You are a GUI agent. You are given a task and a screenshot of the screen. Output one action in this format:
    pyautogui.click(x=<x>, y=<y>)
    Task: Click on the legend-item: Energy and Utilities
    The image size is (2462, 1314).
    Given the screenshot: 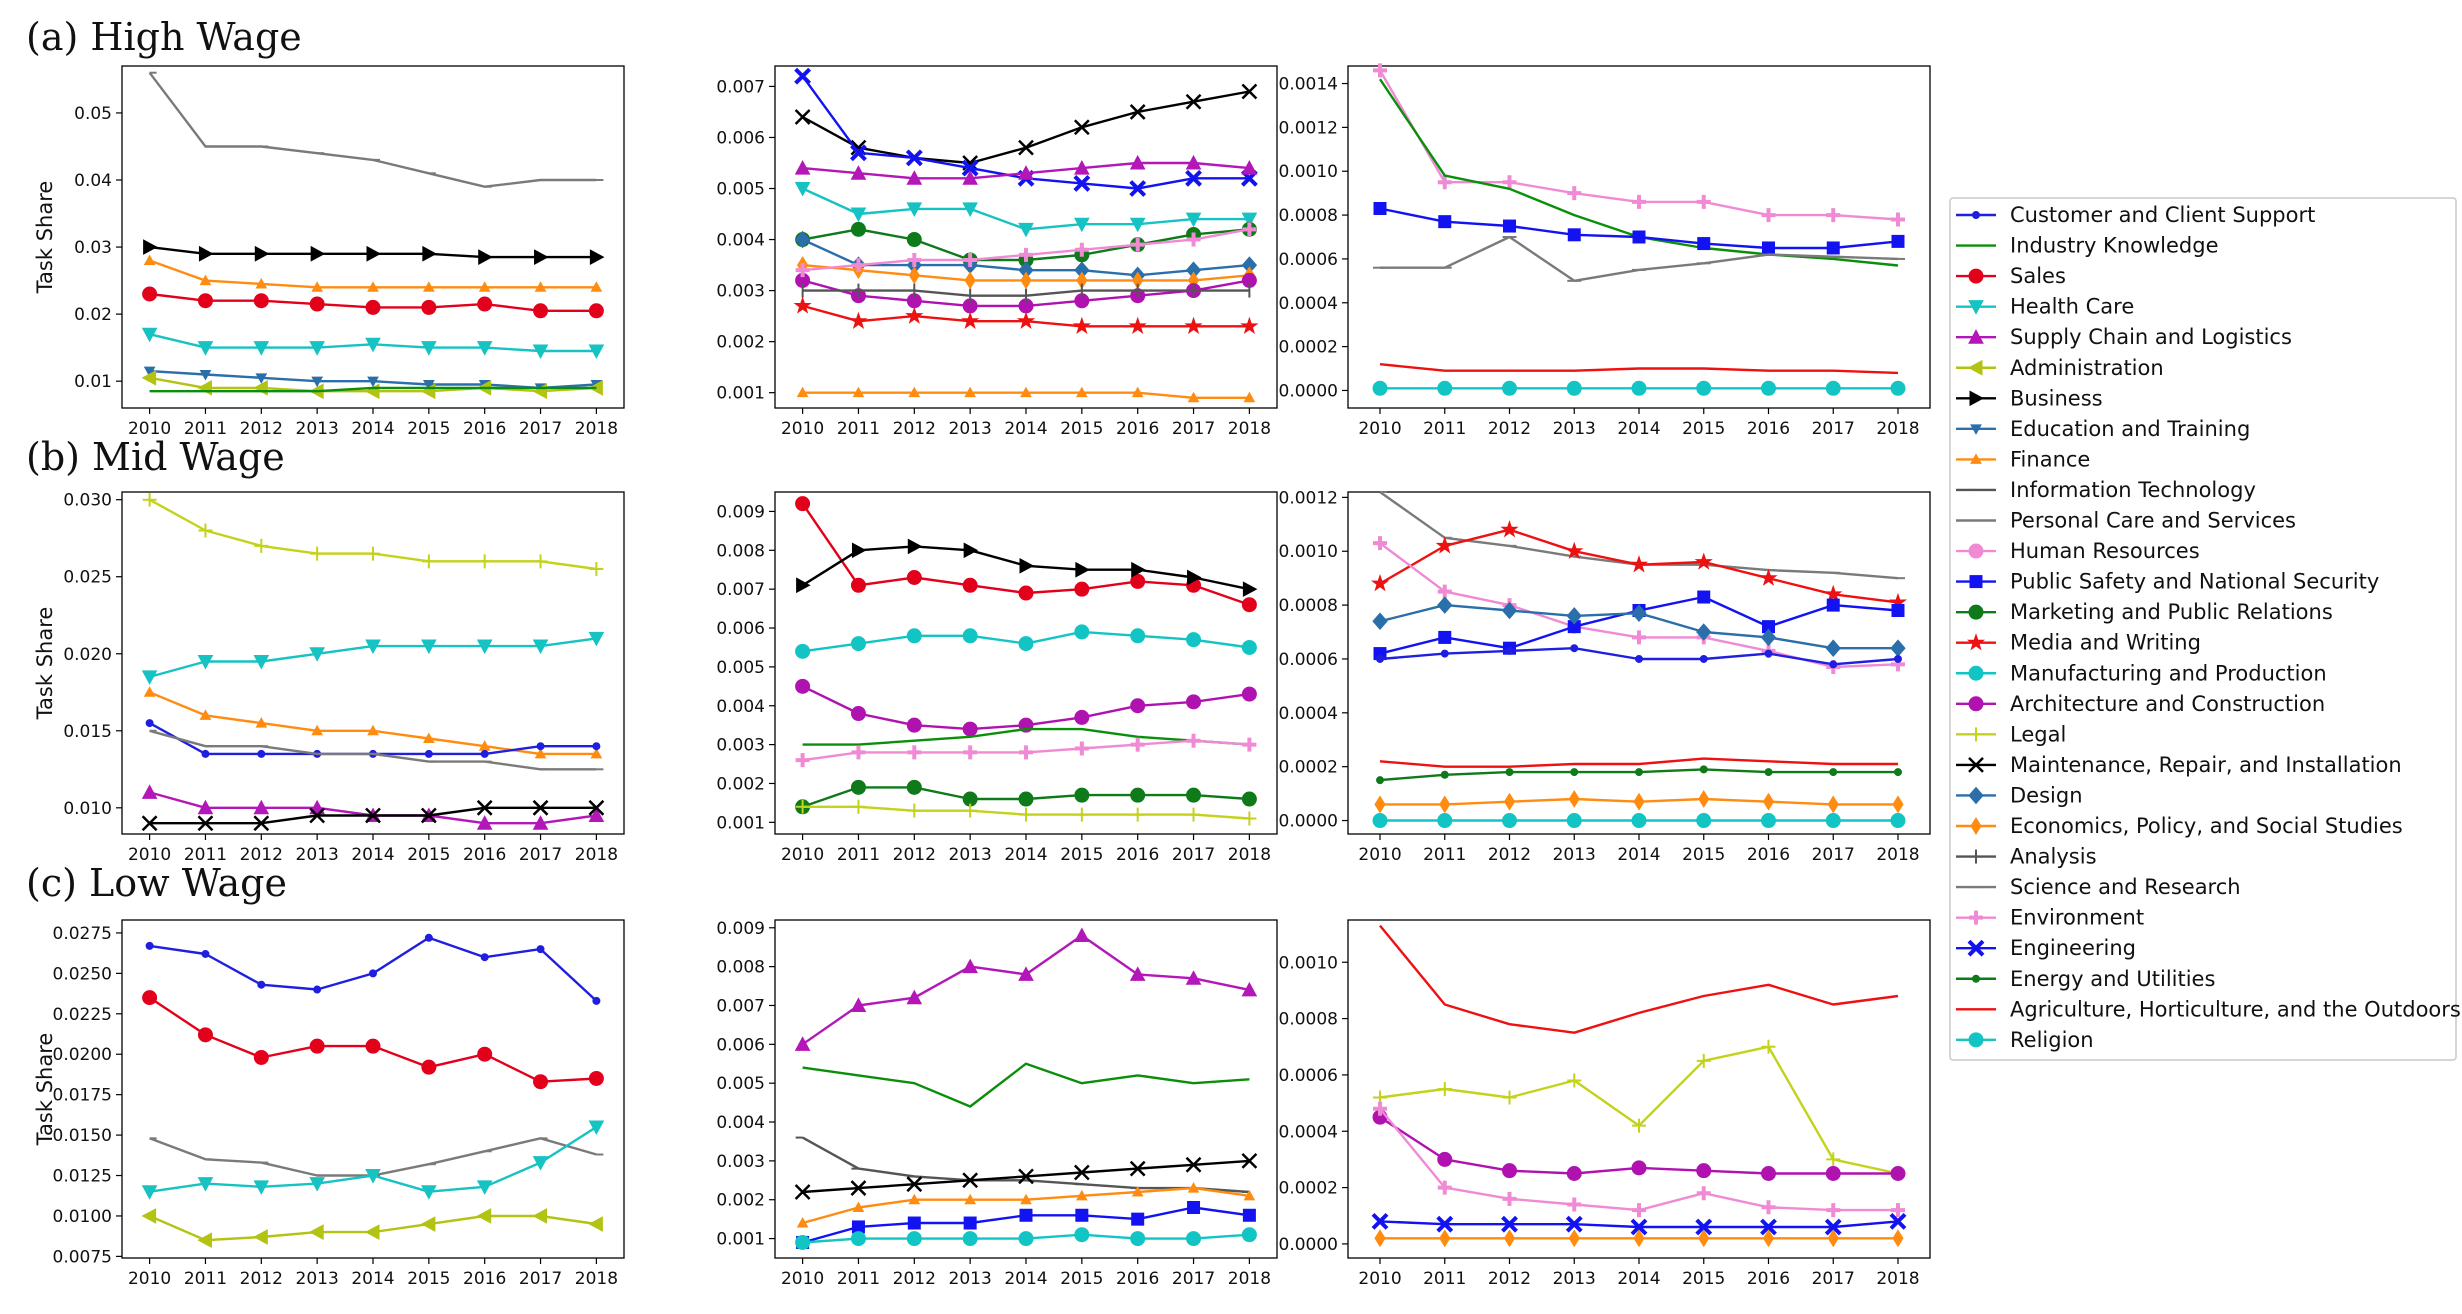 What is the action you would take?
    pyautogui.click(x=2085, y=979)
    